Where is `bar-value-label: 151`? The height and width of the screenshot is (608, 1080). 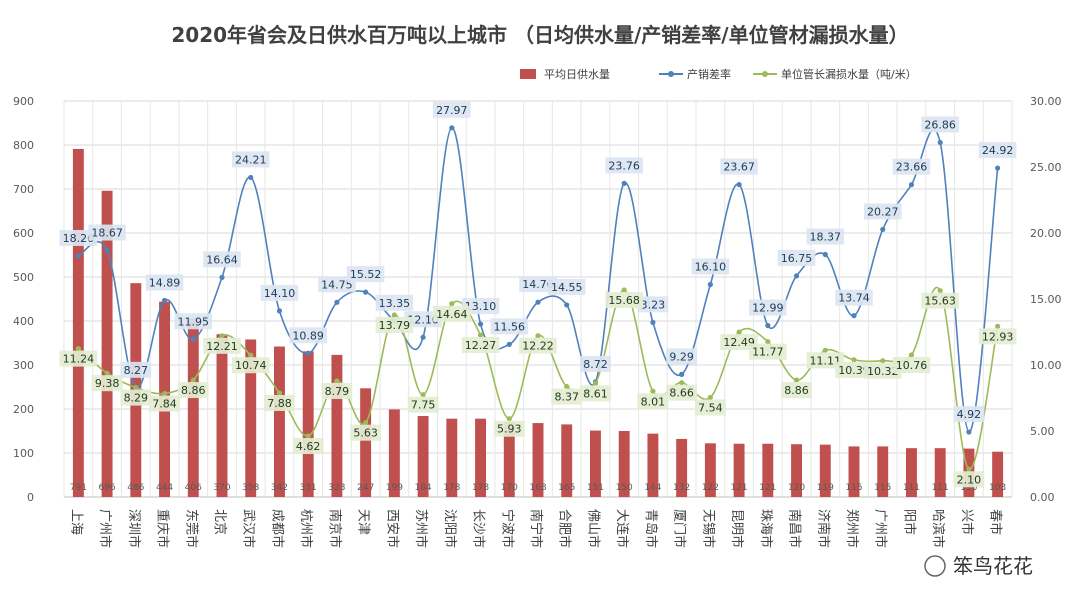 bar-value-label: 151 is located at coordinates (595, 488).